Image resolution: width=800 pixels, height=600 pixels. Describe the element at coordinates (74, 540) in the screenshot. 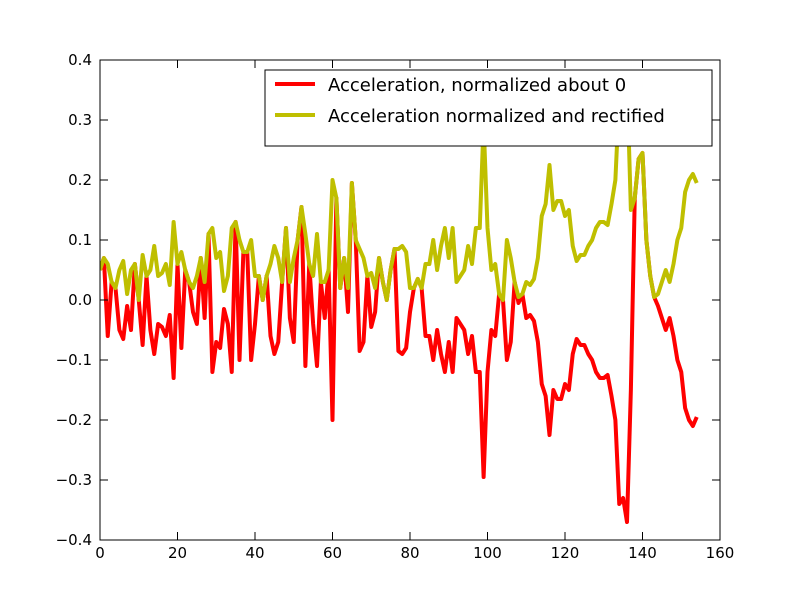

I see `y-tick-label: −0.4` at that location.